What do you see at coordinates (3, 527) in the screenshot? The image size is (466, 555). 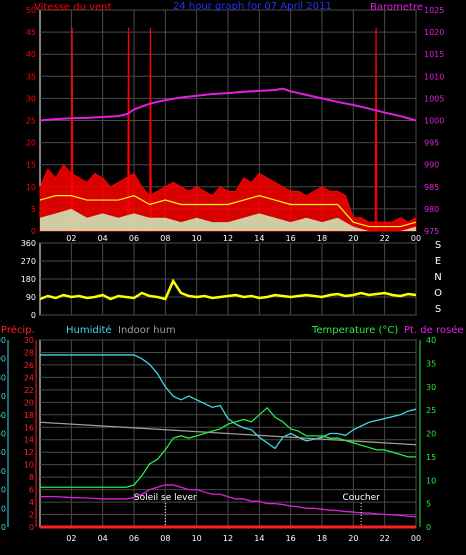 I see `humidity-tick-label: 0` at bounding box center [3, 527].